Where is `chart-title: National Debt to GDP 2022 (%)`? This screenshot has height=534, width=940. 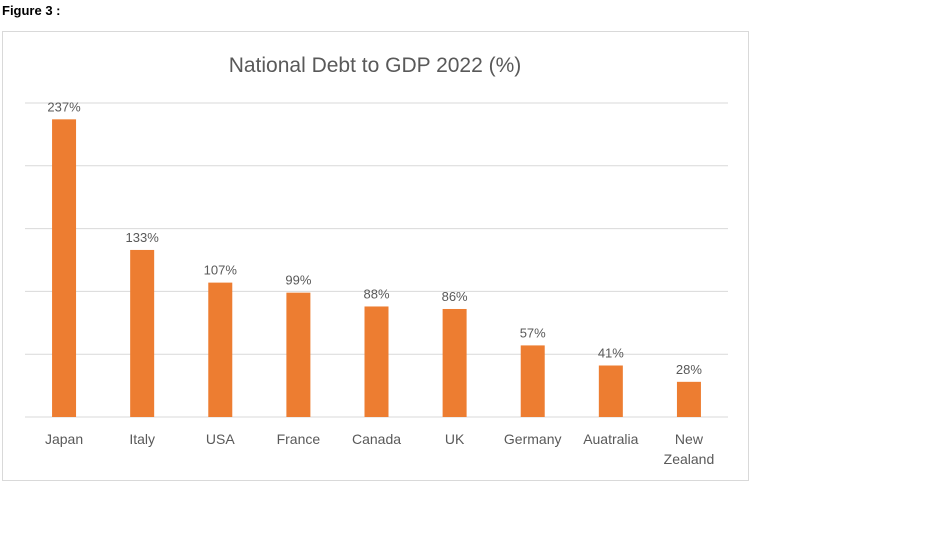 chart-title: National Debt to GDP 2022 (%) is located at coordinates (375, 65).